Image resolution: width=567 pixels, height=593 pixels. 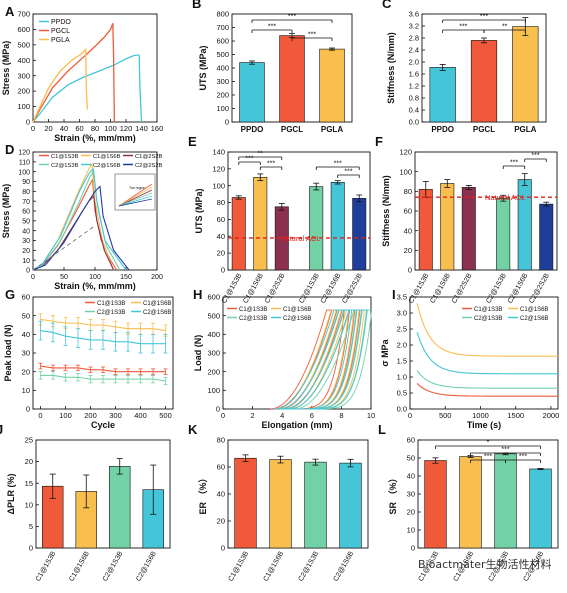 I want to click on significance-label: ***, so click(x=523, y=457).